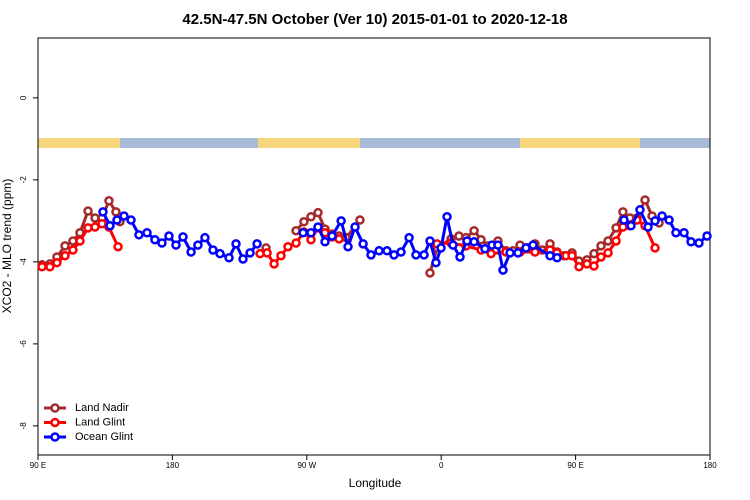  What do you see at coordinates (710, 465) in the screenshot?
I see `x-tick-label: 180` at bounding box center [710, 465].